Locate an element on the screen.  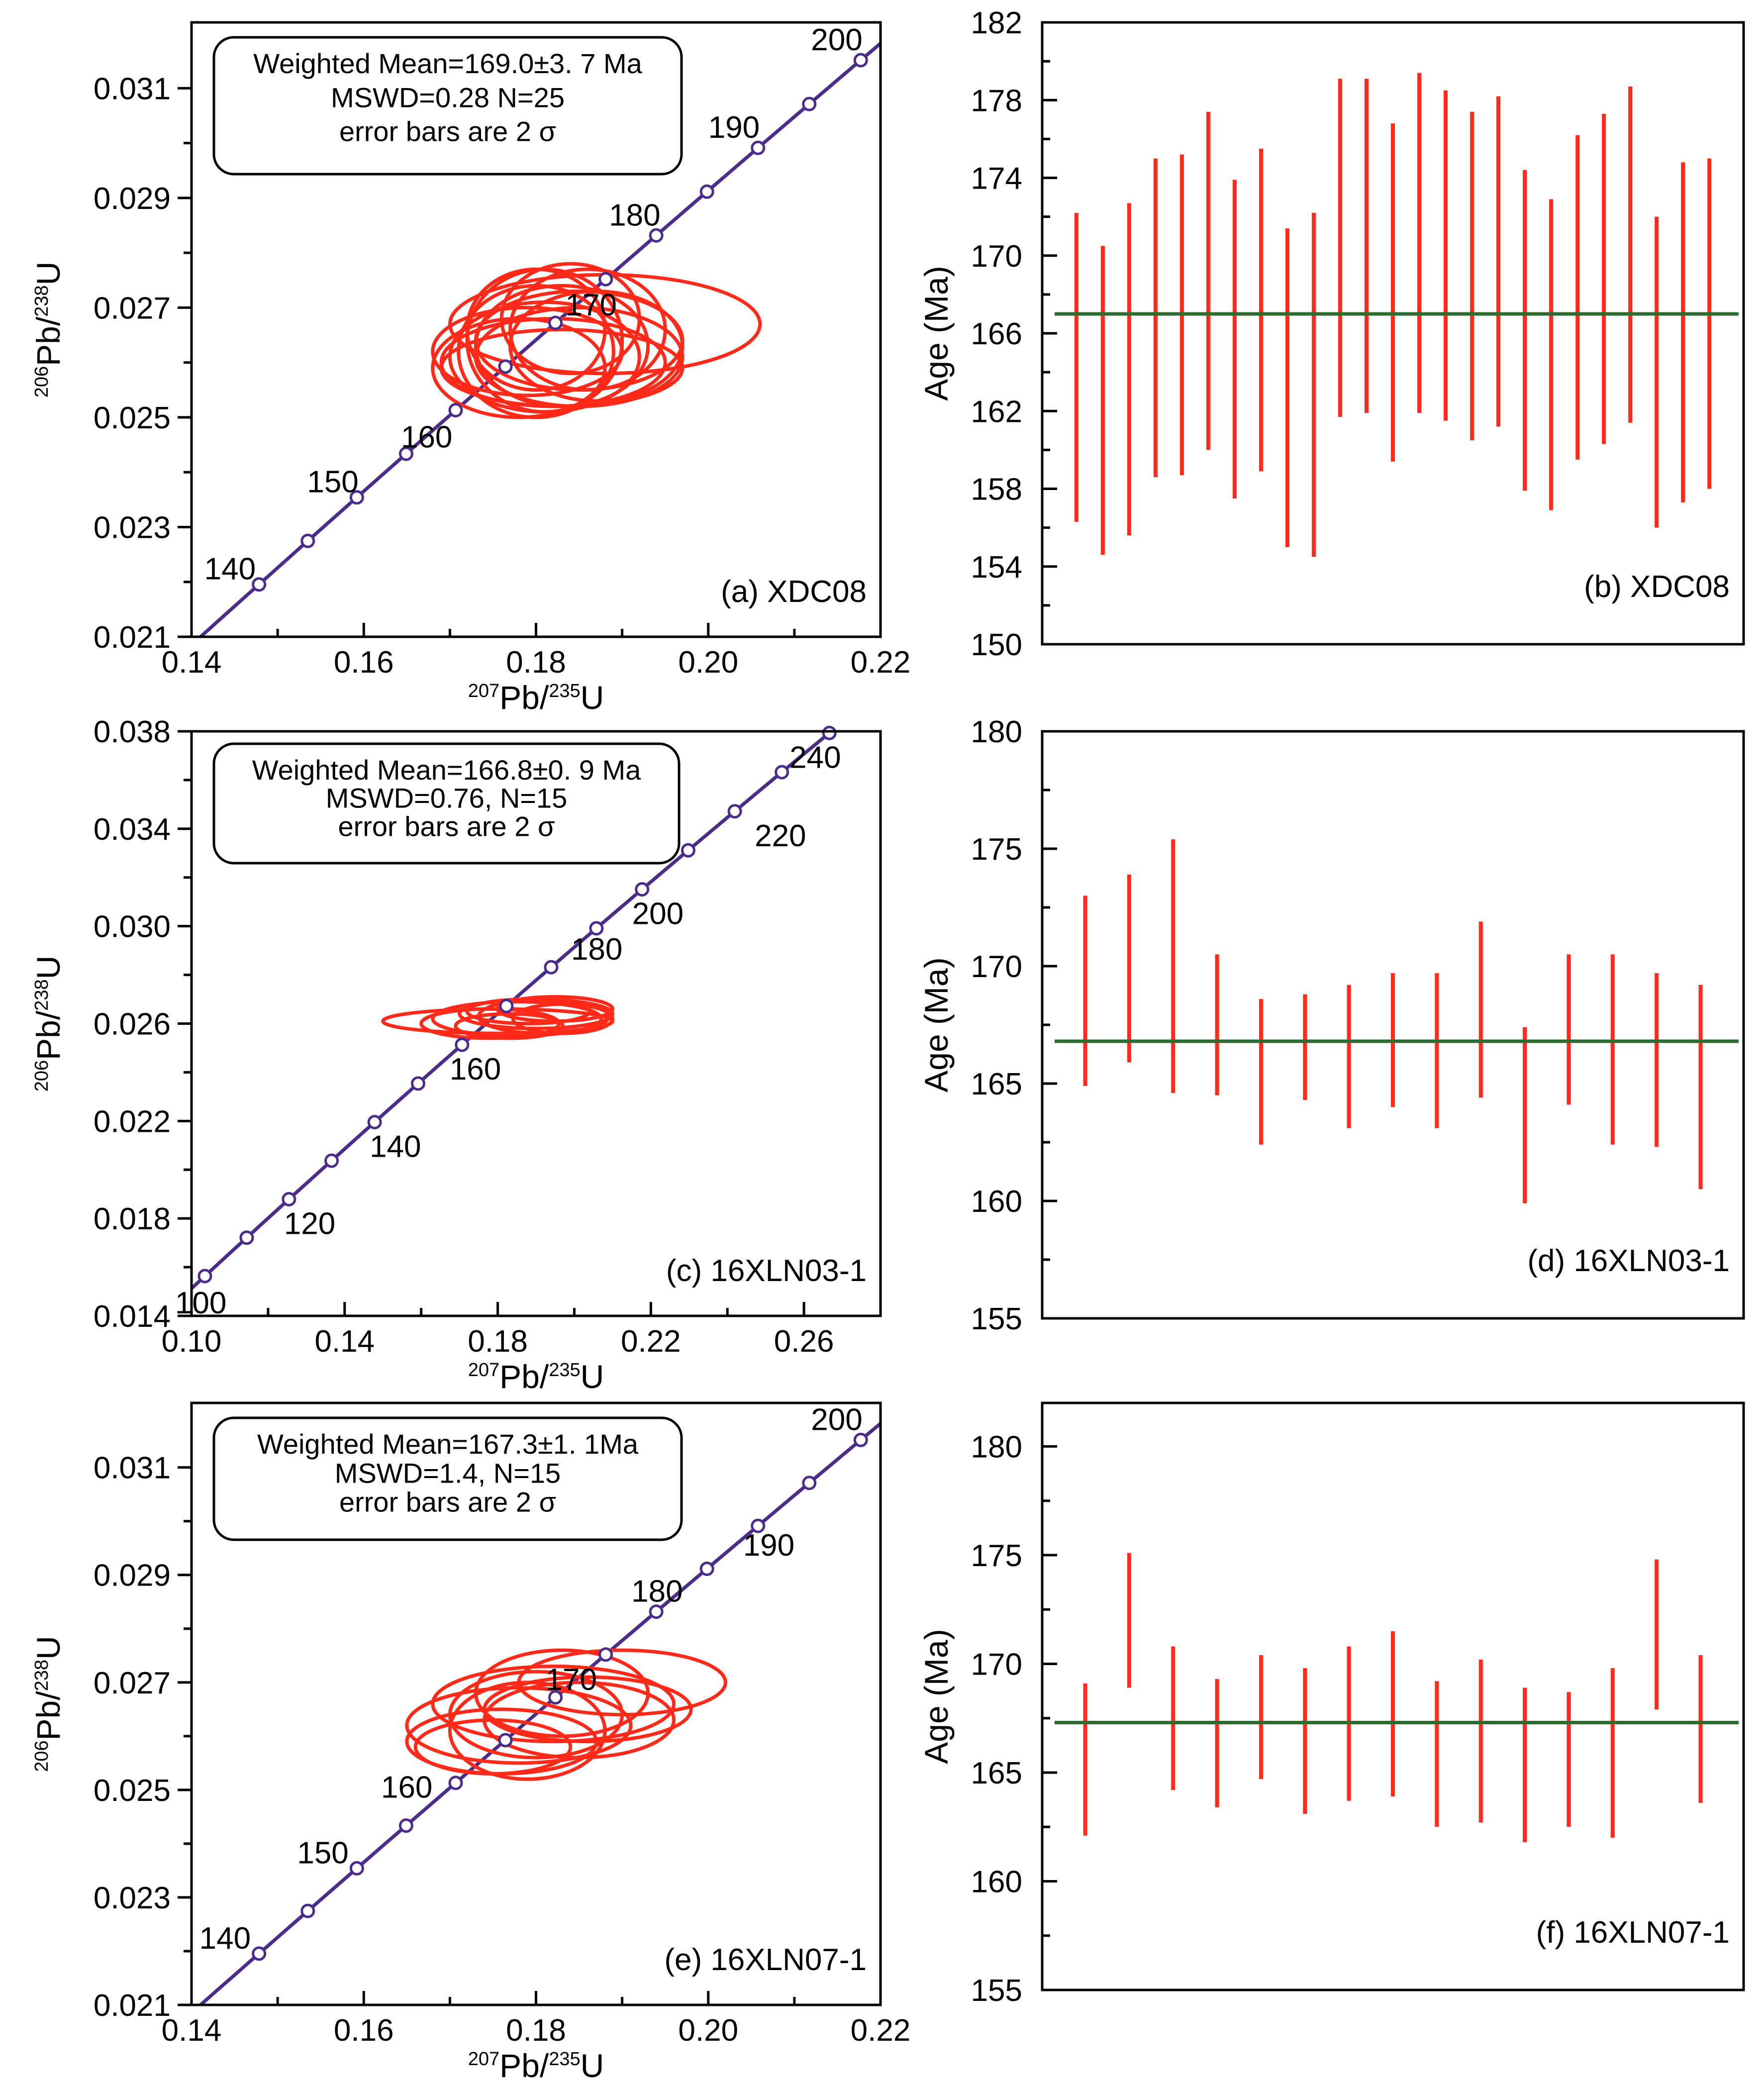
y-axis-label: Age (Ma) is located at coordinates (936, 1025).